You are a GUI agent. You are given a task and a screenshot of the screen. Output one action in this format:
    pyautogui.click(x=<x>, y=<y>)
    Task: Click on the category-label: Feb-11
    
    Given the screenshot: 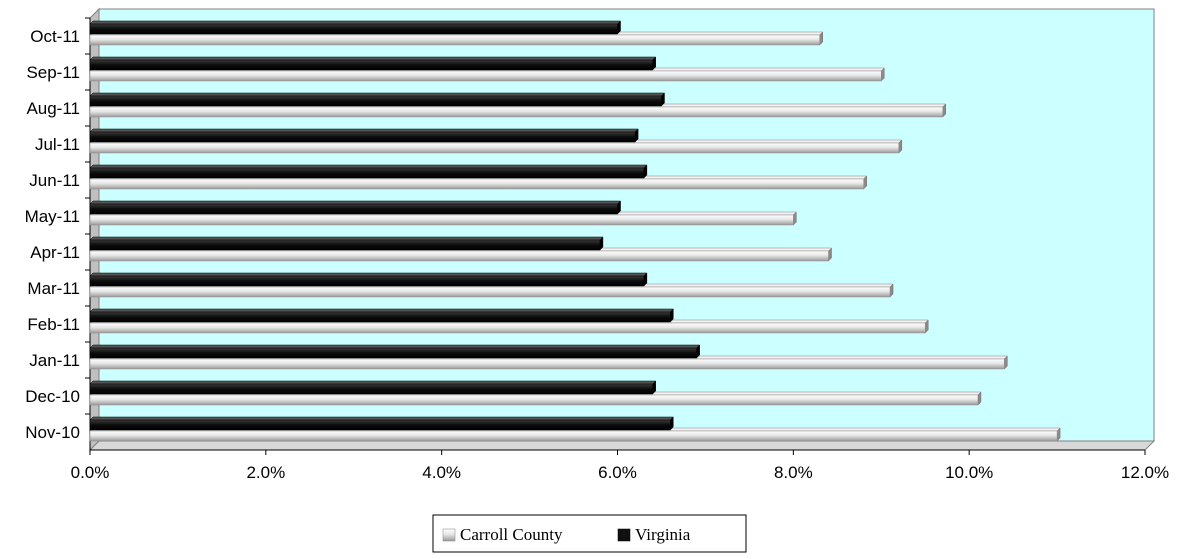 What is the action you would take?
    pyautogui.click(x=53, y=324)
    